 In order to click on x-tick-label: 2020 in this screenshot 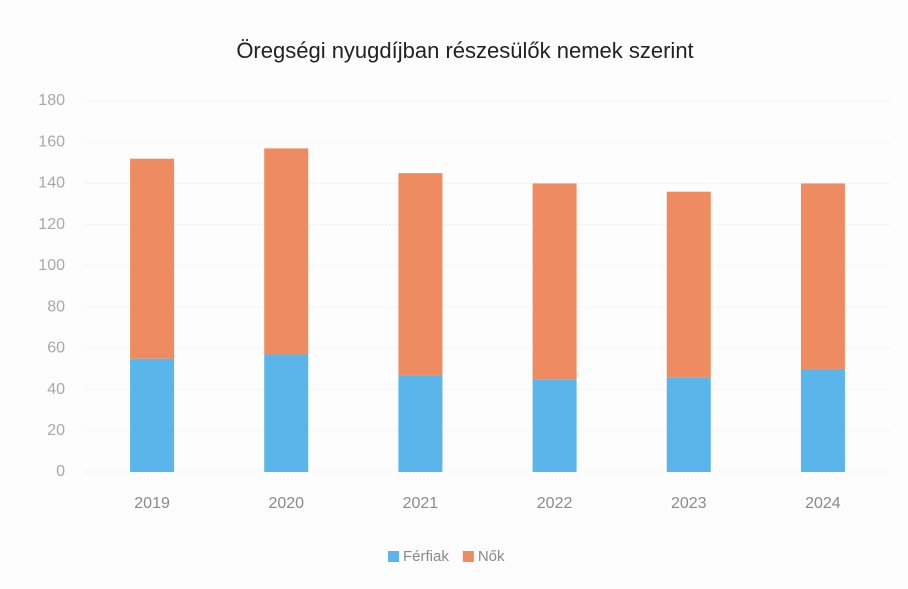, I will do `click(286, 503)`.